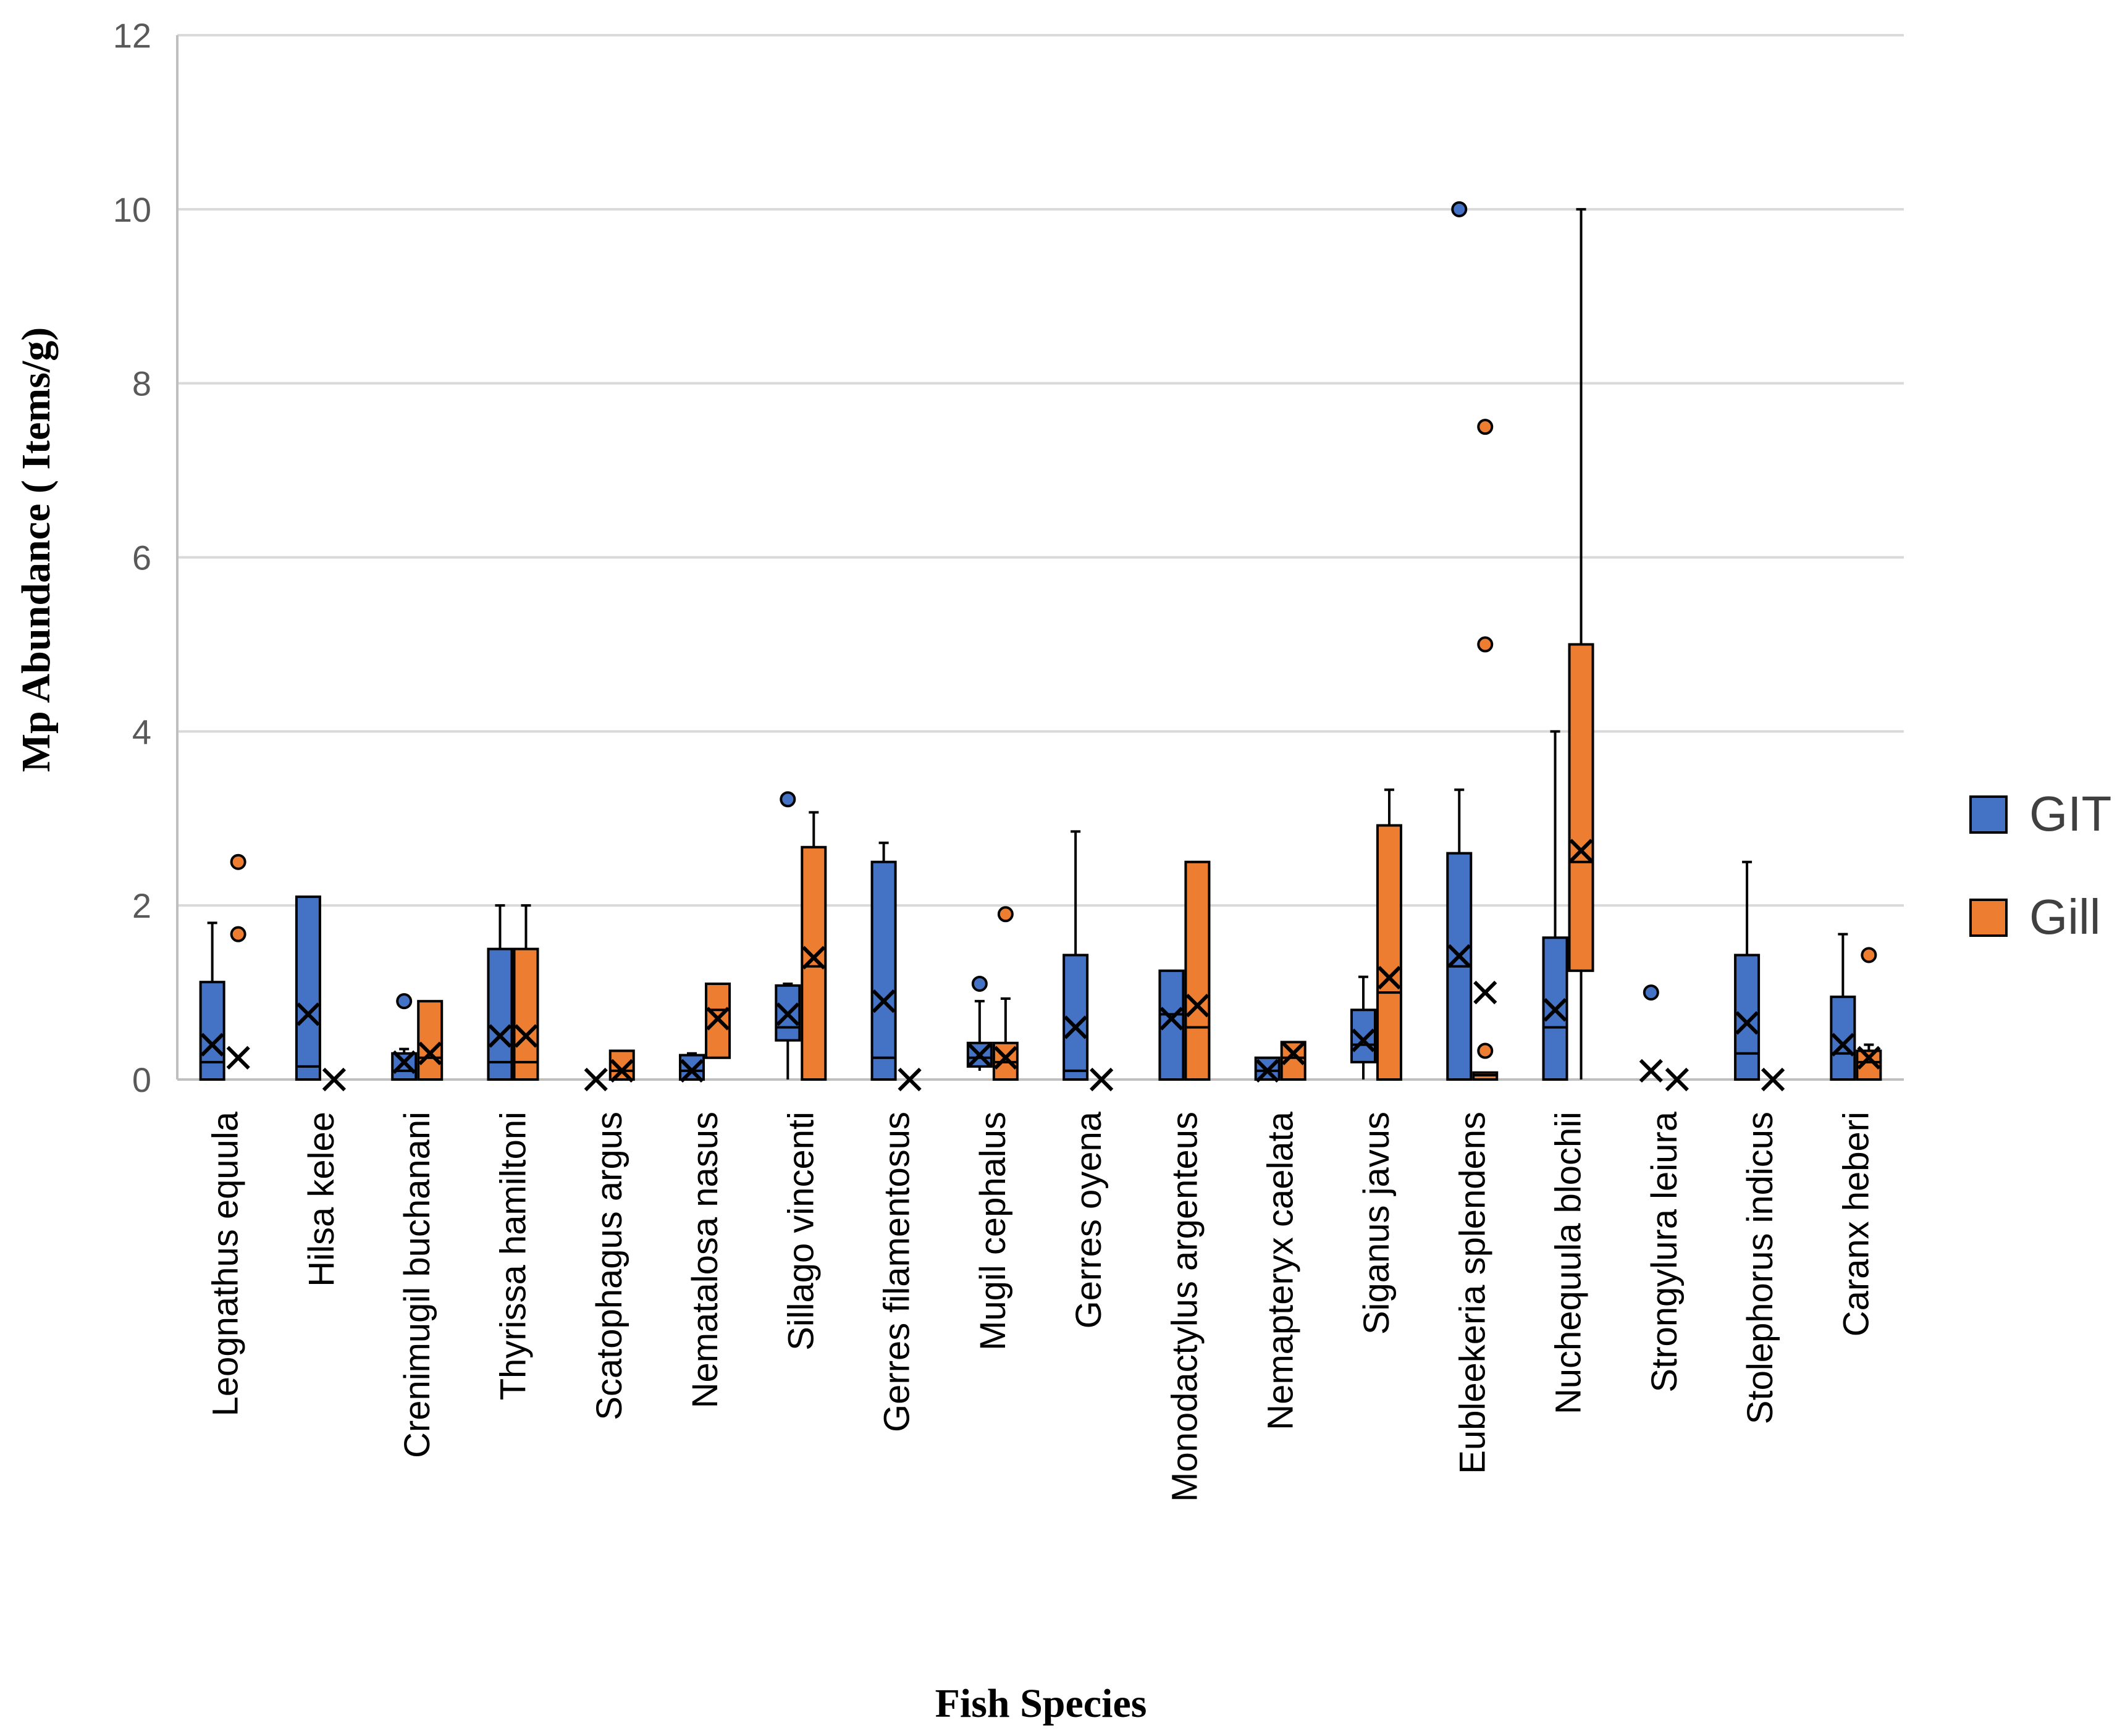  Describe the element at coordinates (132, 210) in the screenshot. I see `y-tick-label: 10` at that location.